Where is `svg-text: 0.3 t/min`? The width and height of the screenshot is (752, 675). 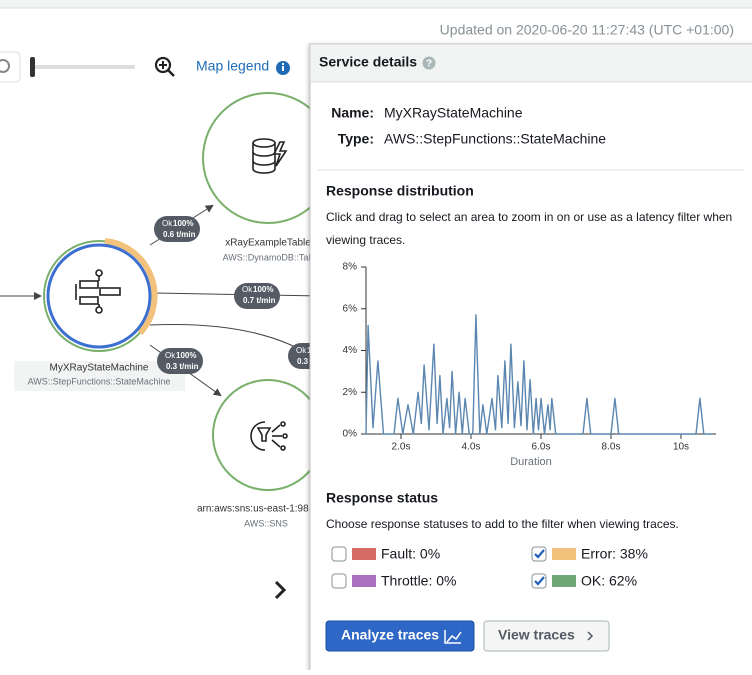
svg-text: 0.3 t/min is located at coordinates (182, 366).